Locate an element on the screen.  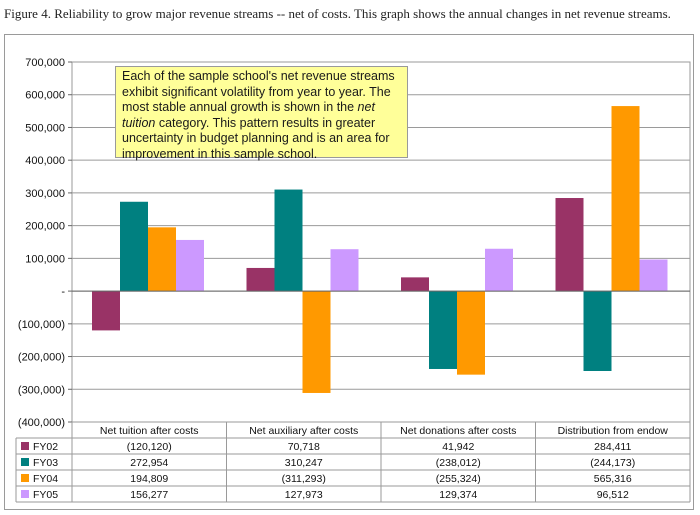
category-label: Net auxiliary after costs is located at coordinates (303, 431).